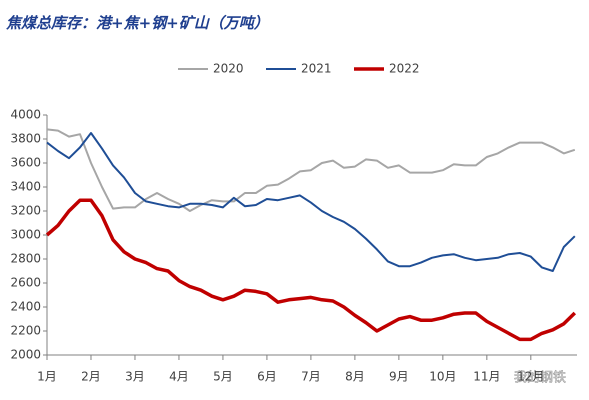 This screenshot has width=589, height=400. I want to click on x-tick-label: 12月, so click(530, 377).